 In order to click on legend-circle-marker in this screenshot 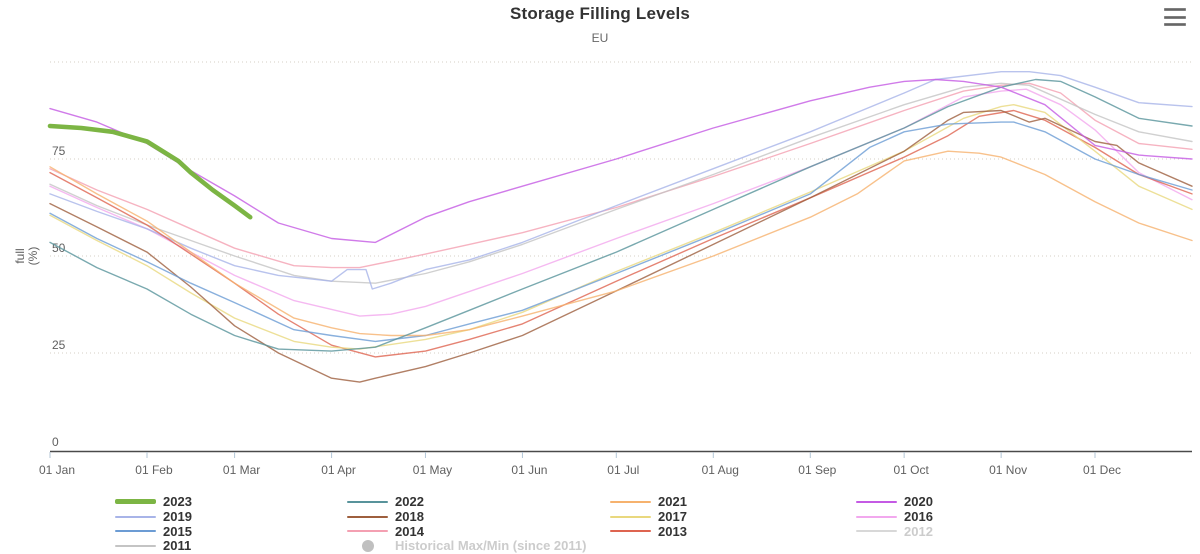, I will do `click(367, 545)`.